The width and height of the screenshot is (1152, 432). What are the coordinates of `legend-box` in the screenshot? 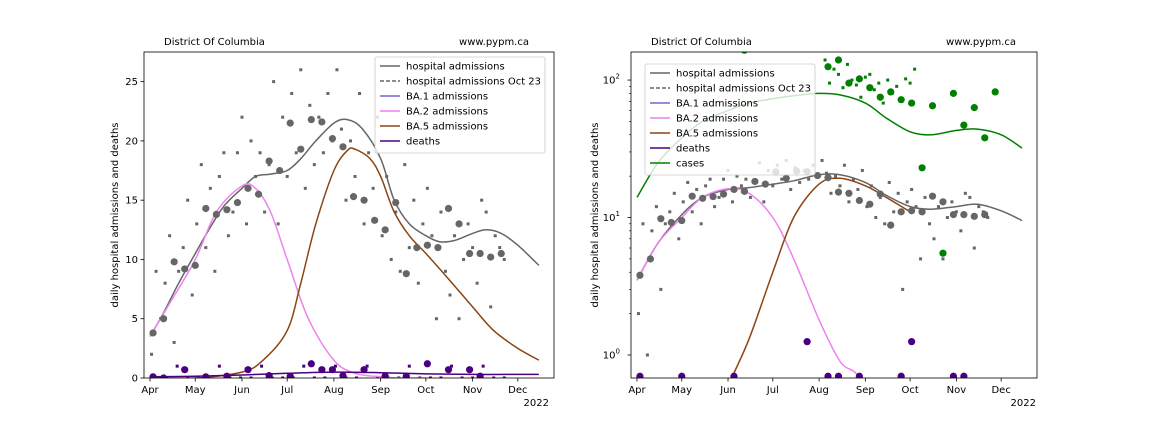 It's located at (460, 105).